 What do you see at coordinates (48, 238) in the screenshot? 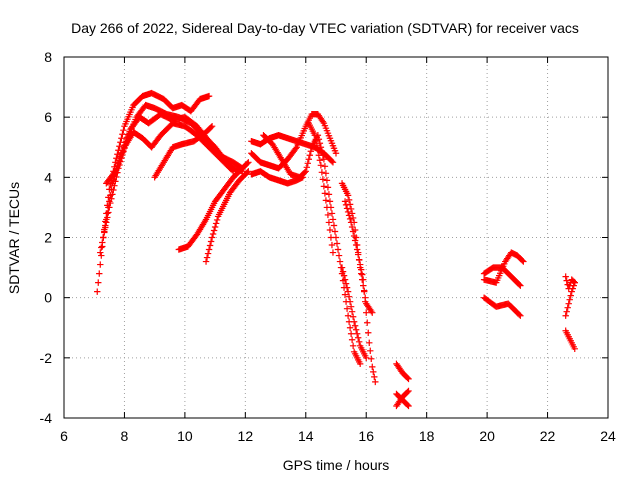
I see `y-tick-label: 2` at bounding box center [48, 238].